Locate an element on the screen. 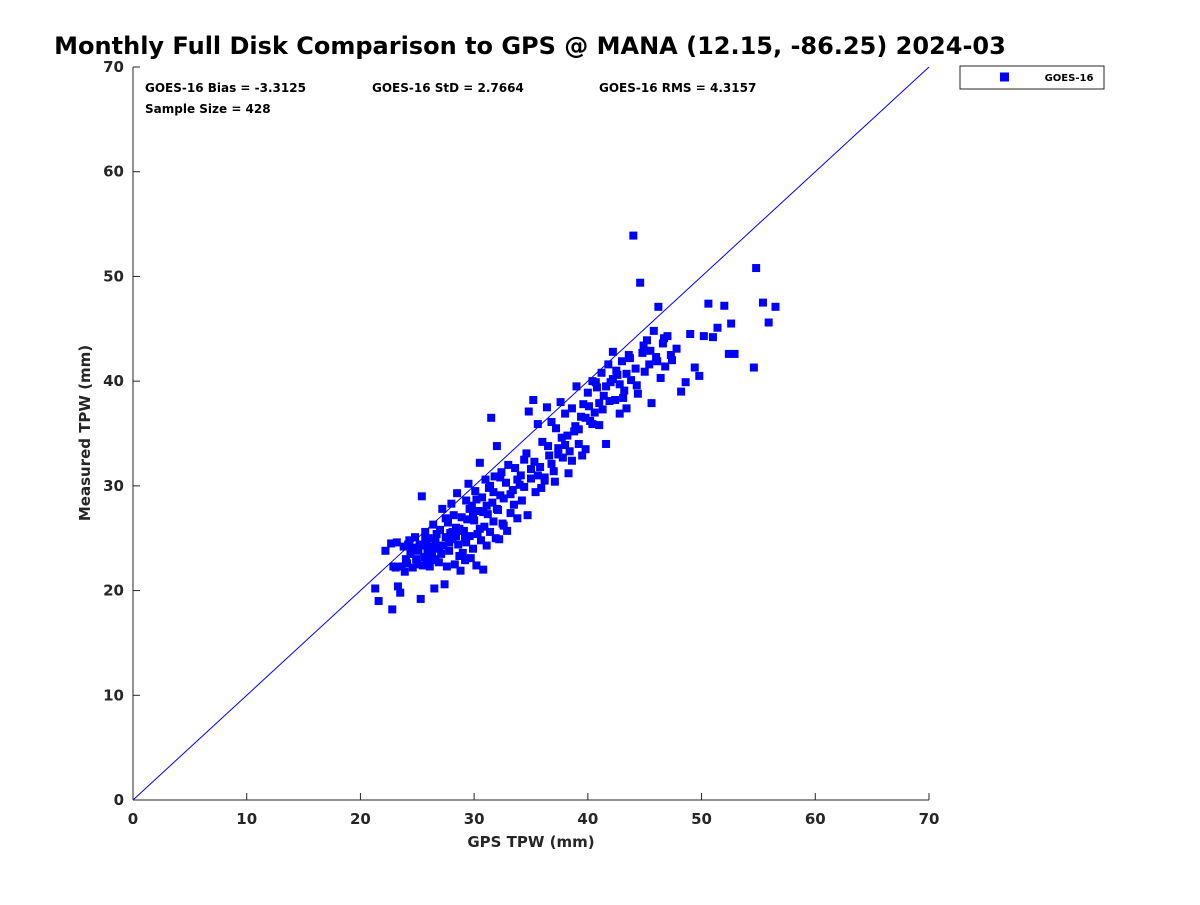 The image size is (1200, 905). x-tick-label: 30 is located at coordinates (474, 819).